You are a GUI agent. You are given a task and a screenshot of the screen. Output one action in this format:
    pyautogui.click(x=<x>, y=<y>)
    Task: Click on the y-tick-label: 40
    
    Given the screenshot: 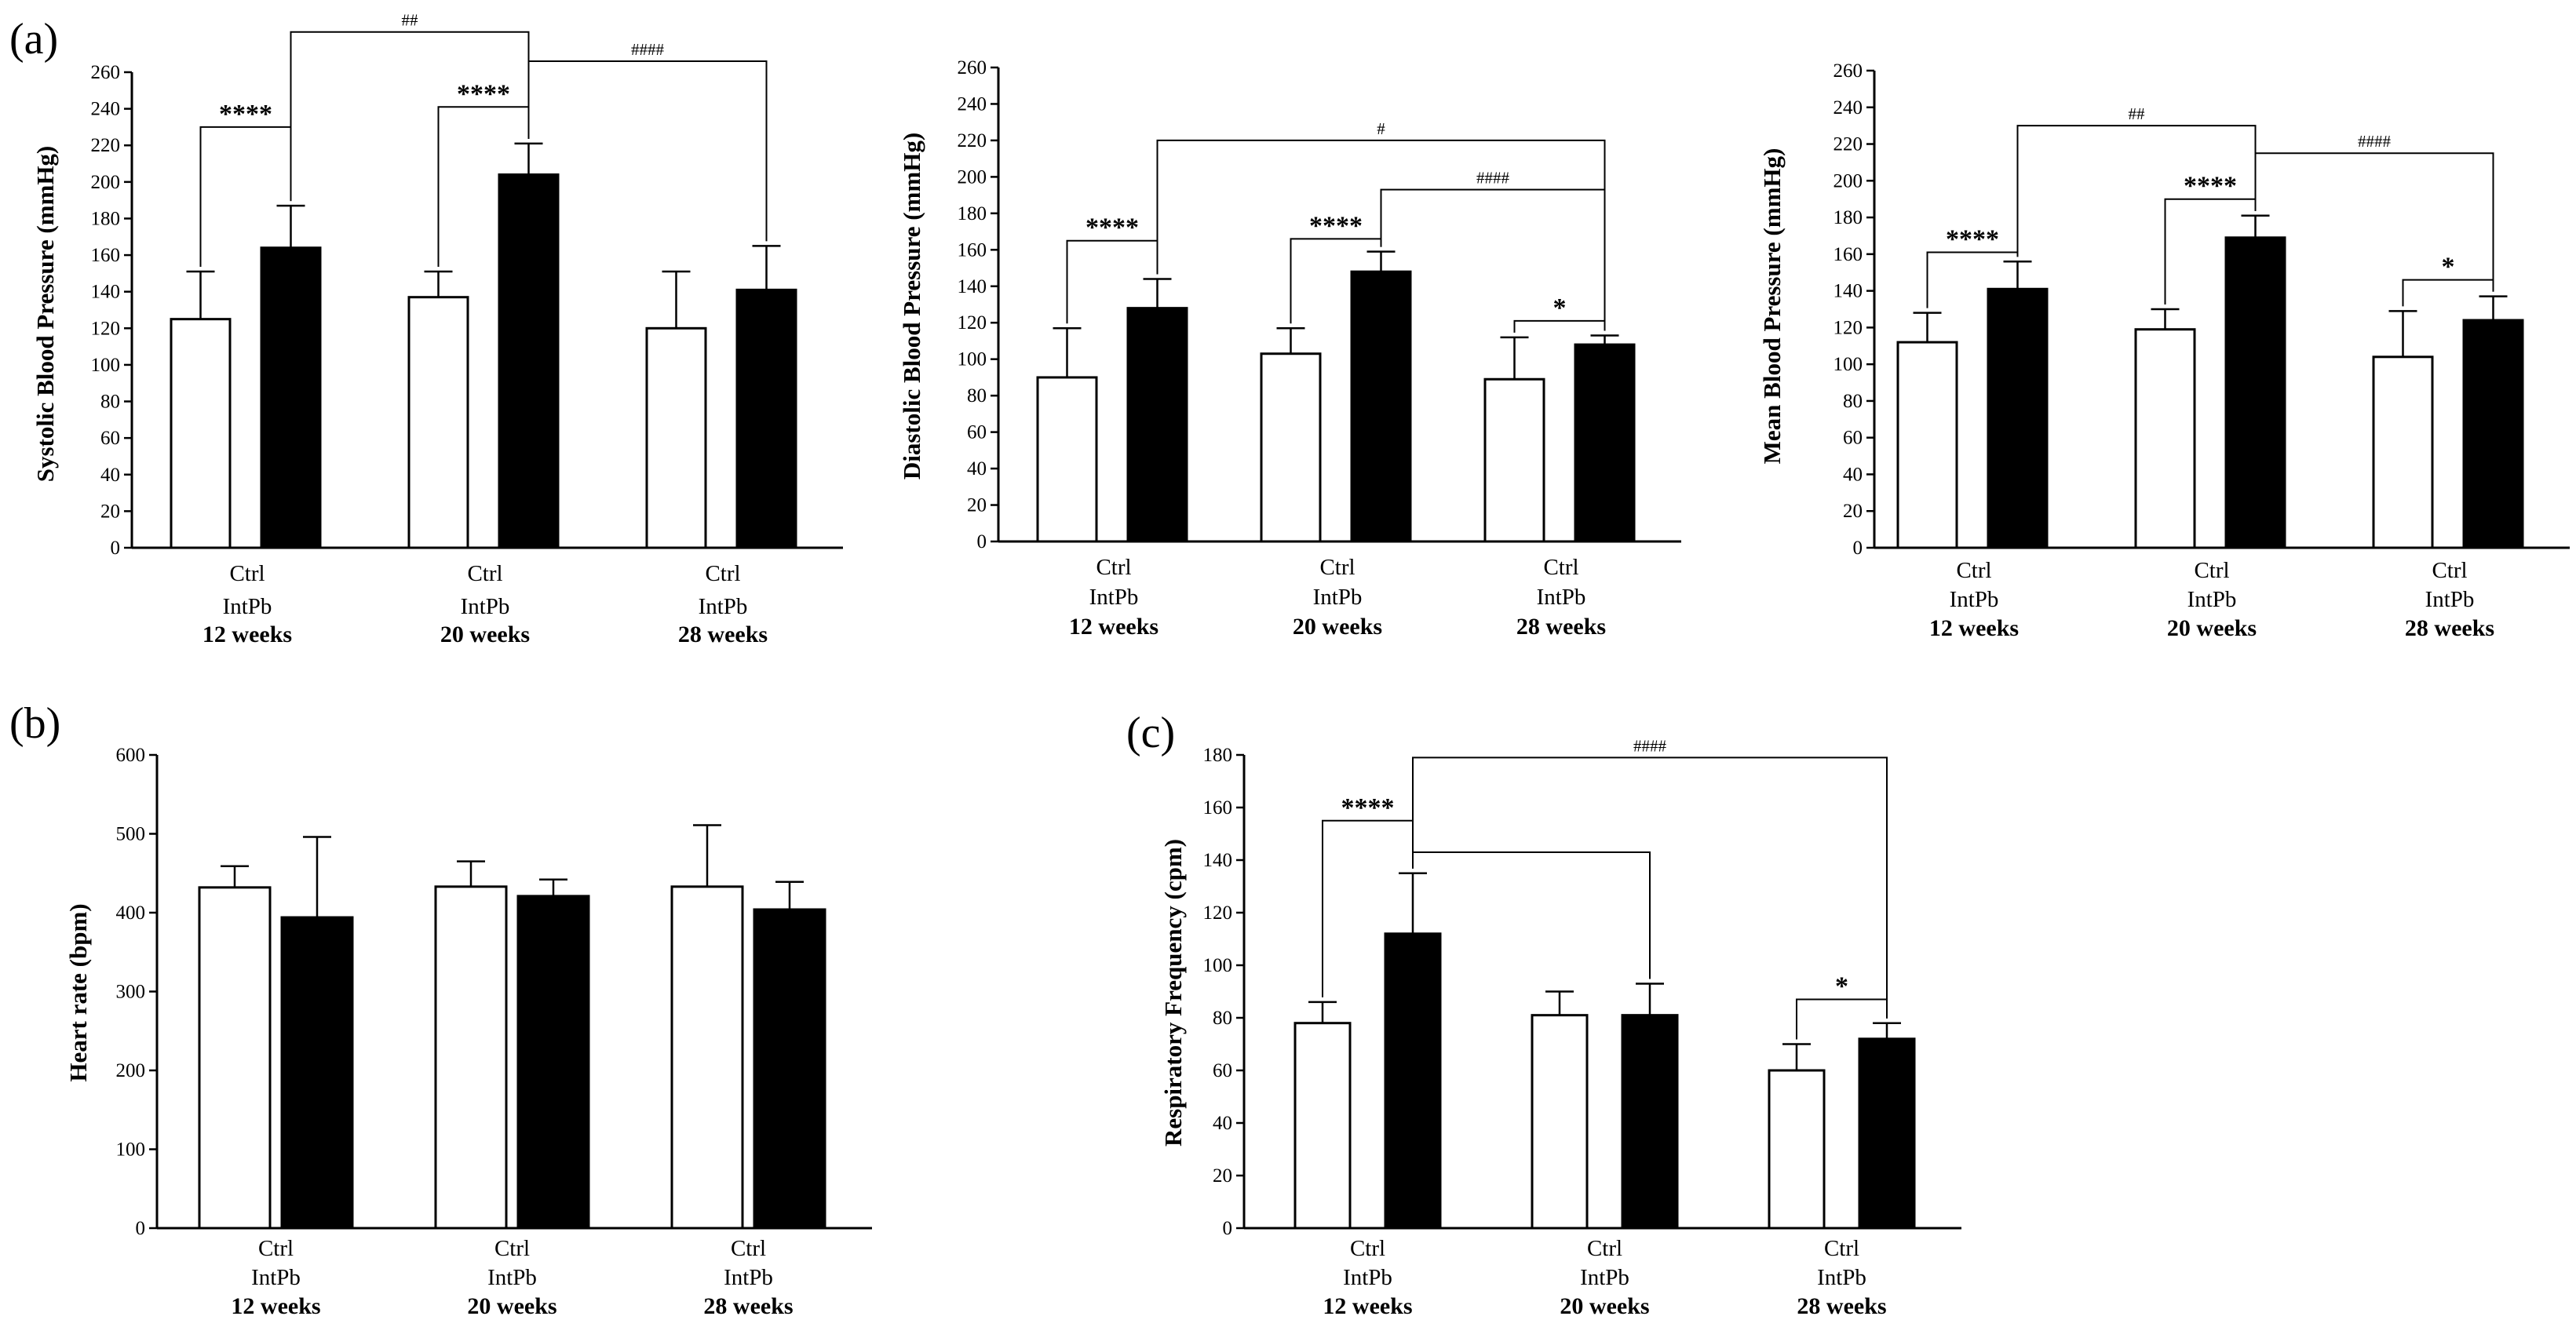 What is the action you would take?
    pyautogui.click(x=1853, y=474)
    